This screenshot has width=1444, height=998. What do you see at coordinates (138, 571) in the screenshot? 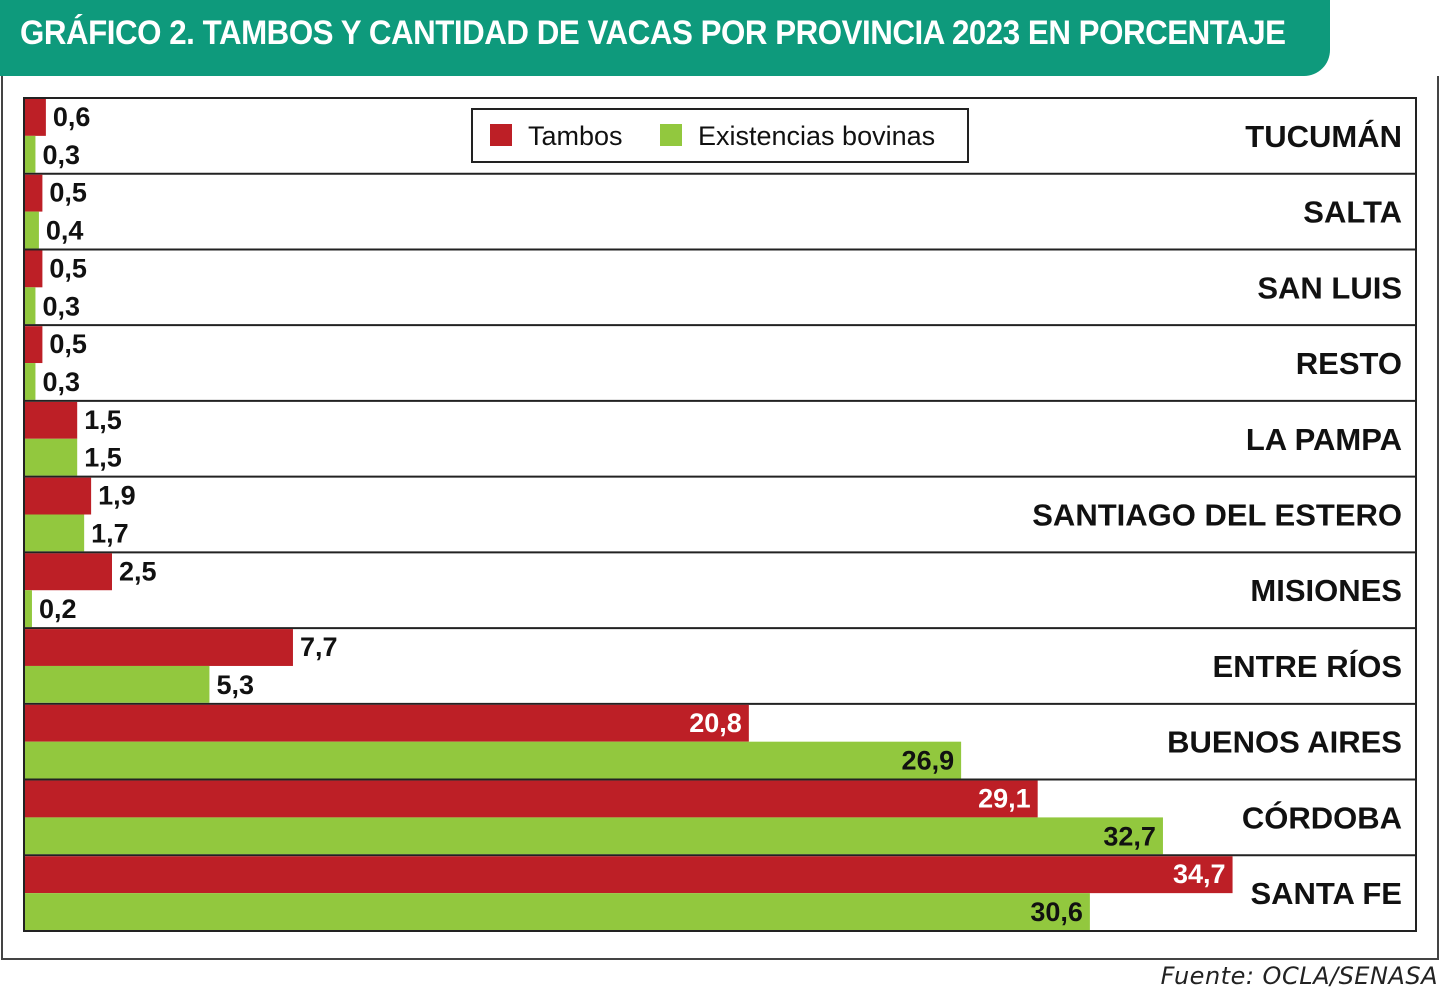
I see `data-label-tambos: 2,5` at bounding box center [138, 571].